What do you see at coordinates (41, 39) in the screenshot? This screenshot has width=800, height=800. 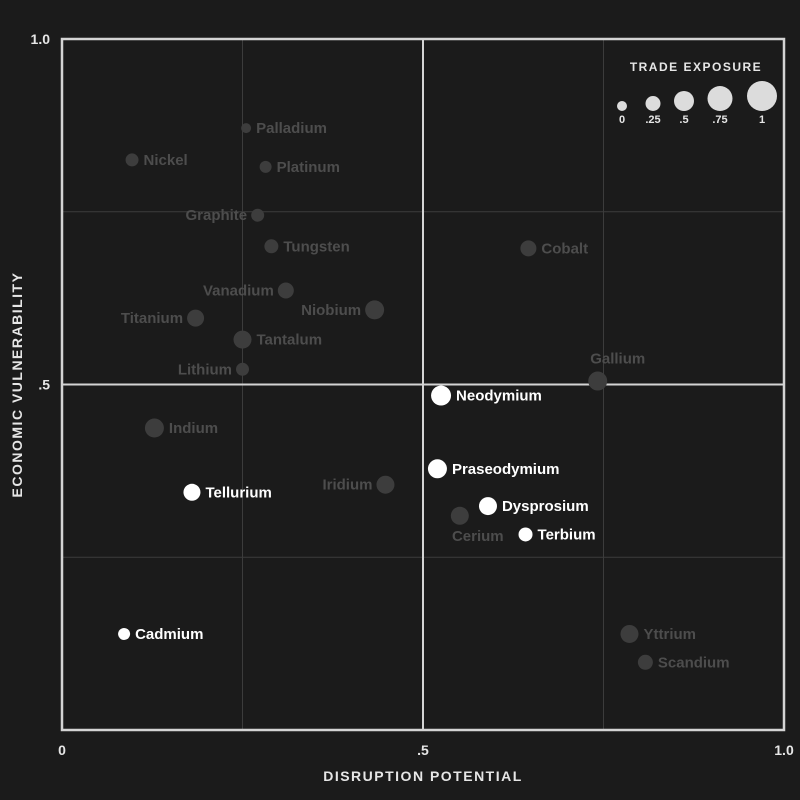 I see `y-tick-label: 1.0` at bounding box center [41, 39].